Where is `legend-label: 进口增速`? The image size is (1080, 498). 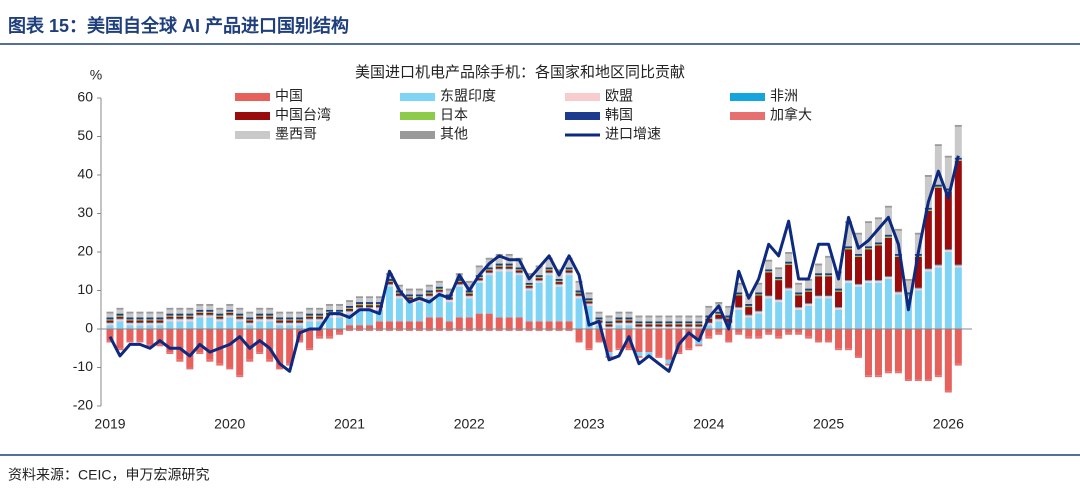
legend-label: 进口增速 is located at coordinates (633, 134).